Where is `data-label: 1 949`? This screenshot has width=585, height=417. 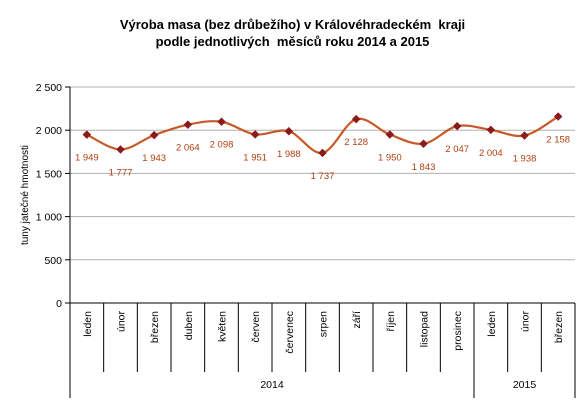
data-label: 1 949 is located at coordinates (87, 158).